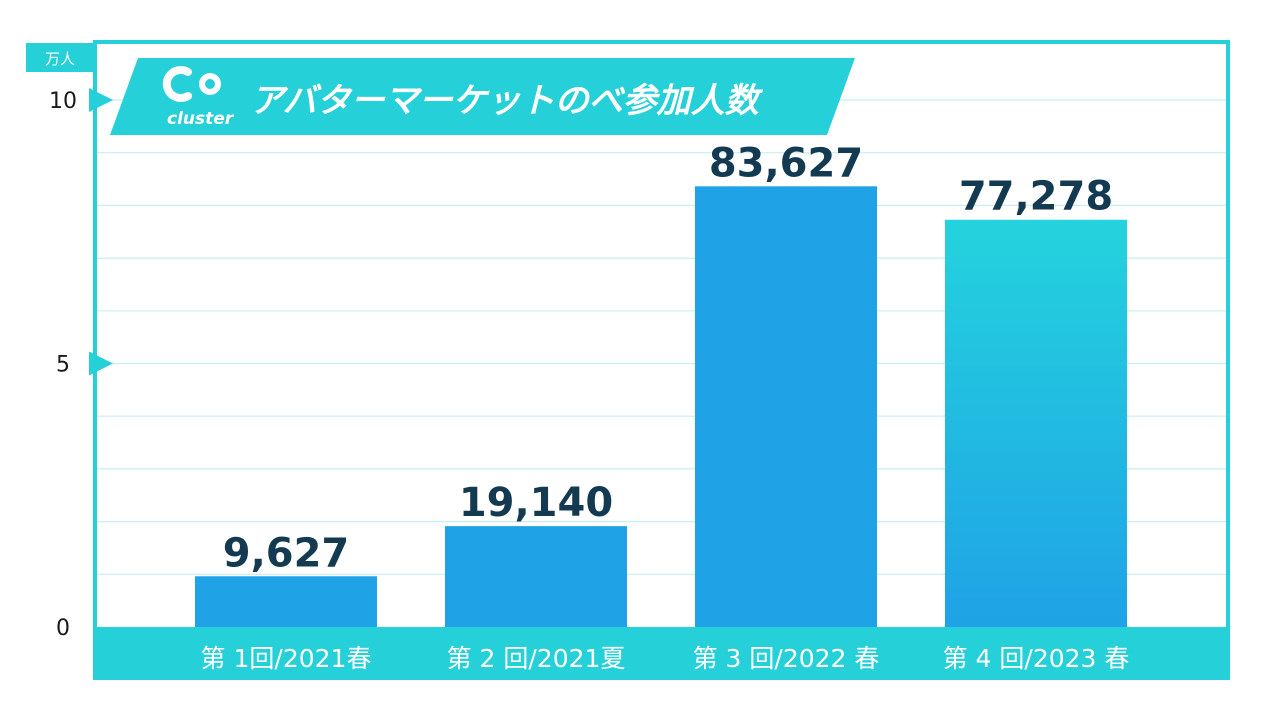 The width and height of the screenshot is (1280, 720). I want to click on data-label: 9,627, so click(286, 553).